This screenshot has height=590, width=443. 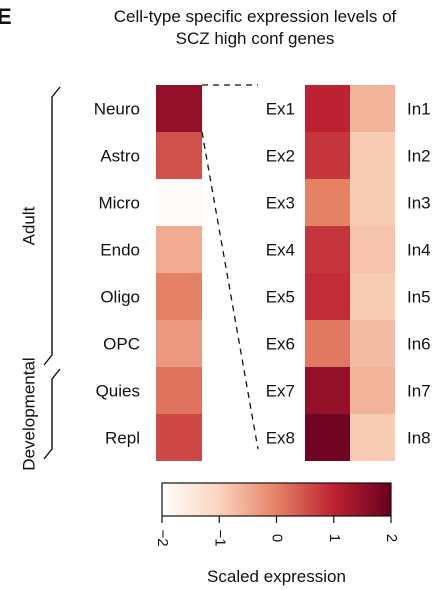 What do you see at coordinates (419, 297) in the screenshot?
I see `in-label-in5: In5` at bounding box center [419, 297].